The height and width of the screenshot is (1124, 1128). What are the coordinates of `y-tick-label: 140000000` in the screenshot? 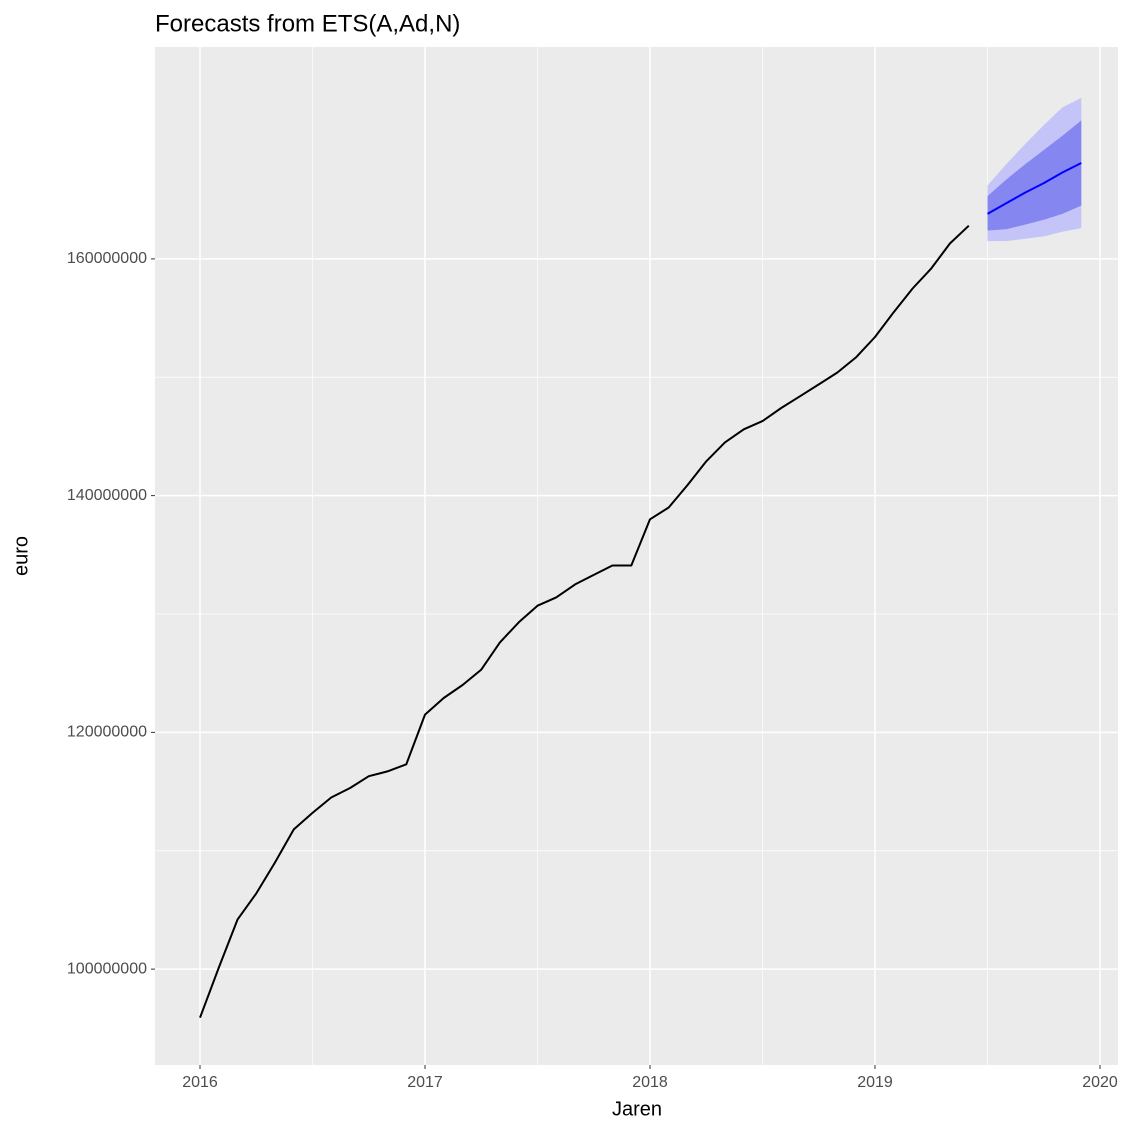 It's located at (107, 495).